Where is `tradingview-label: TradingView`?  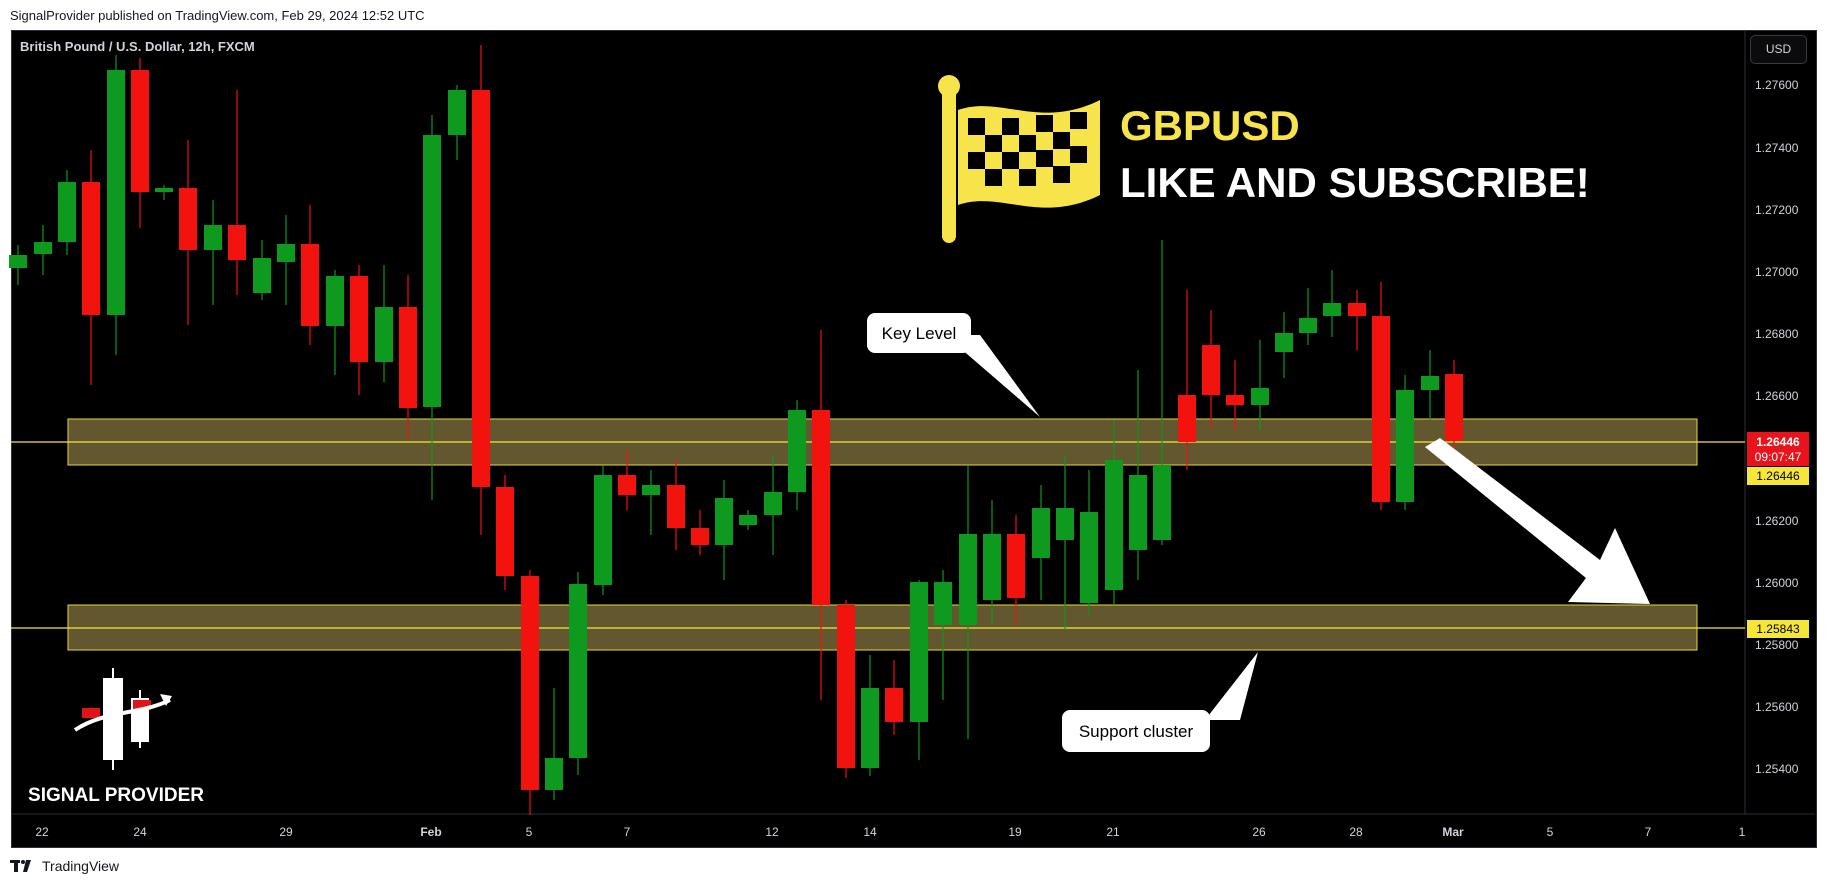 tradingview-label: TradingView is located at coordinates (81, 866).